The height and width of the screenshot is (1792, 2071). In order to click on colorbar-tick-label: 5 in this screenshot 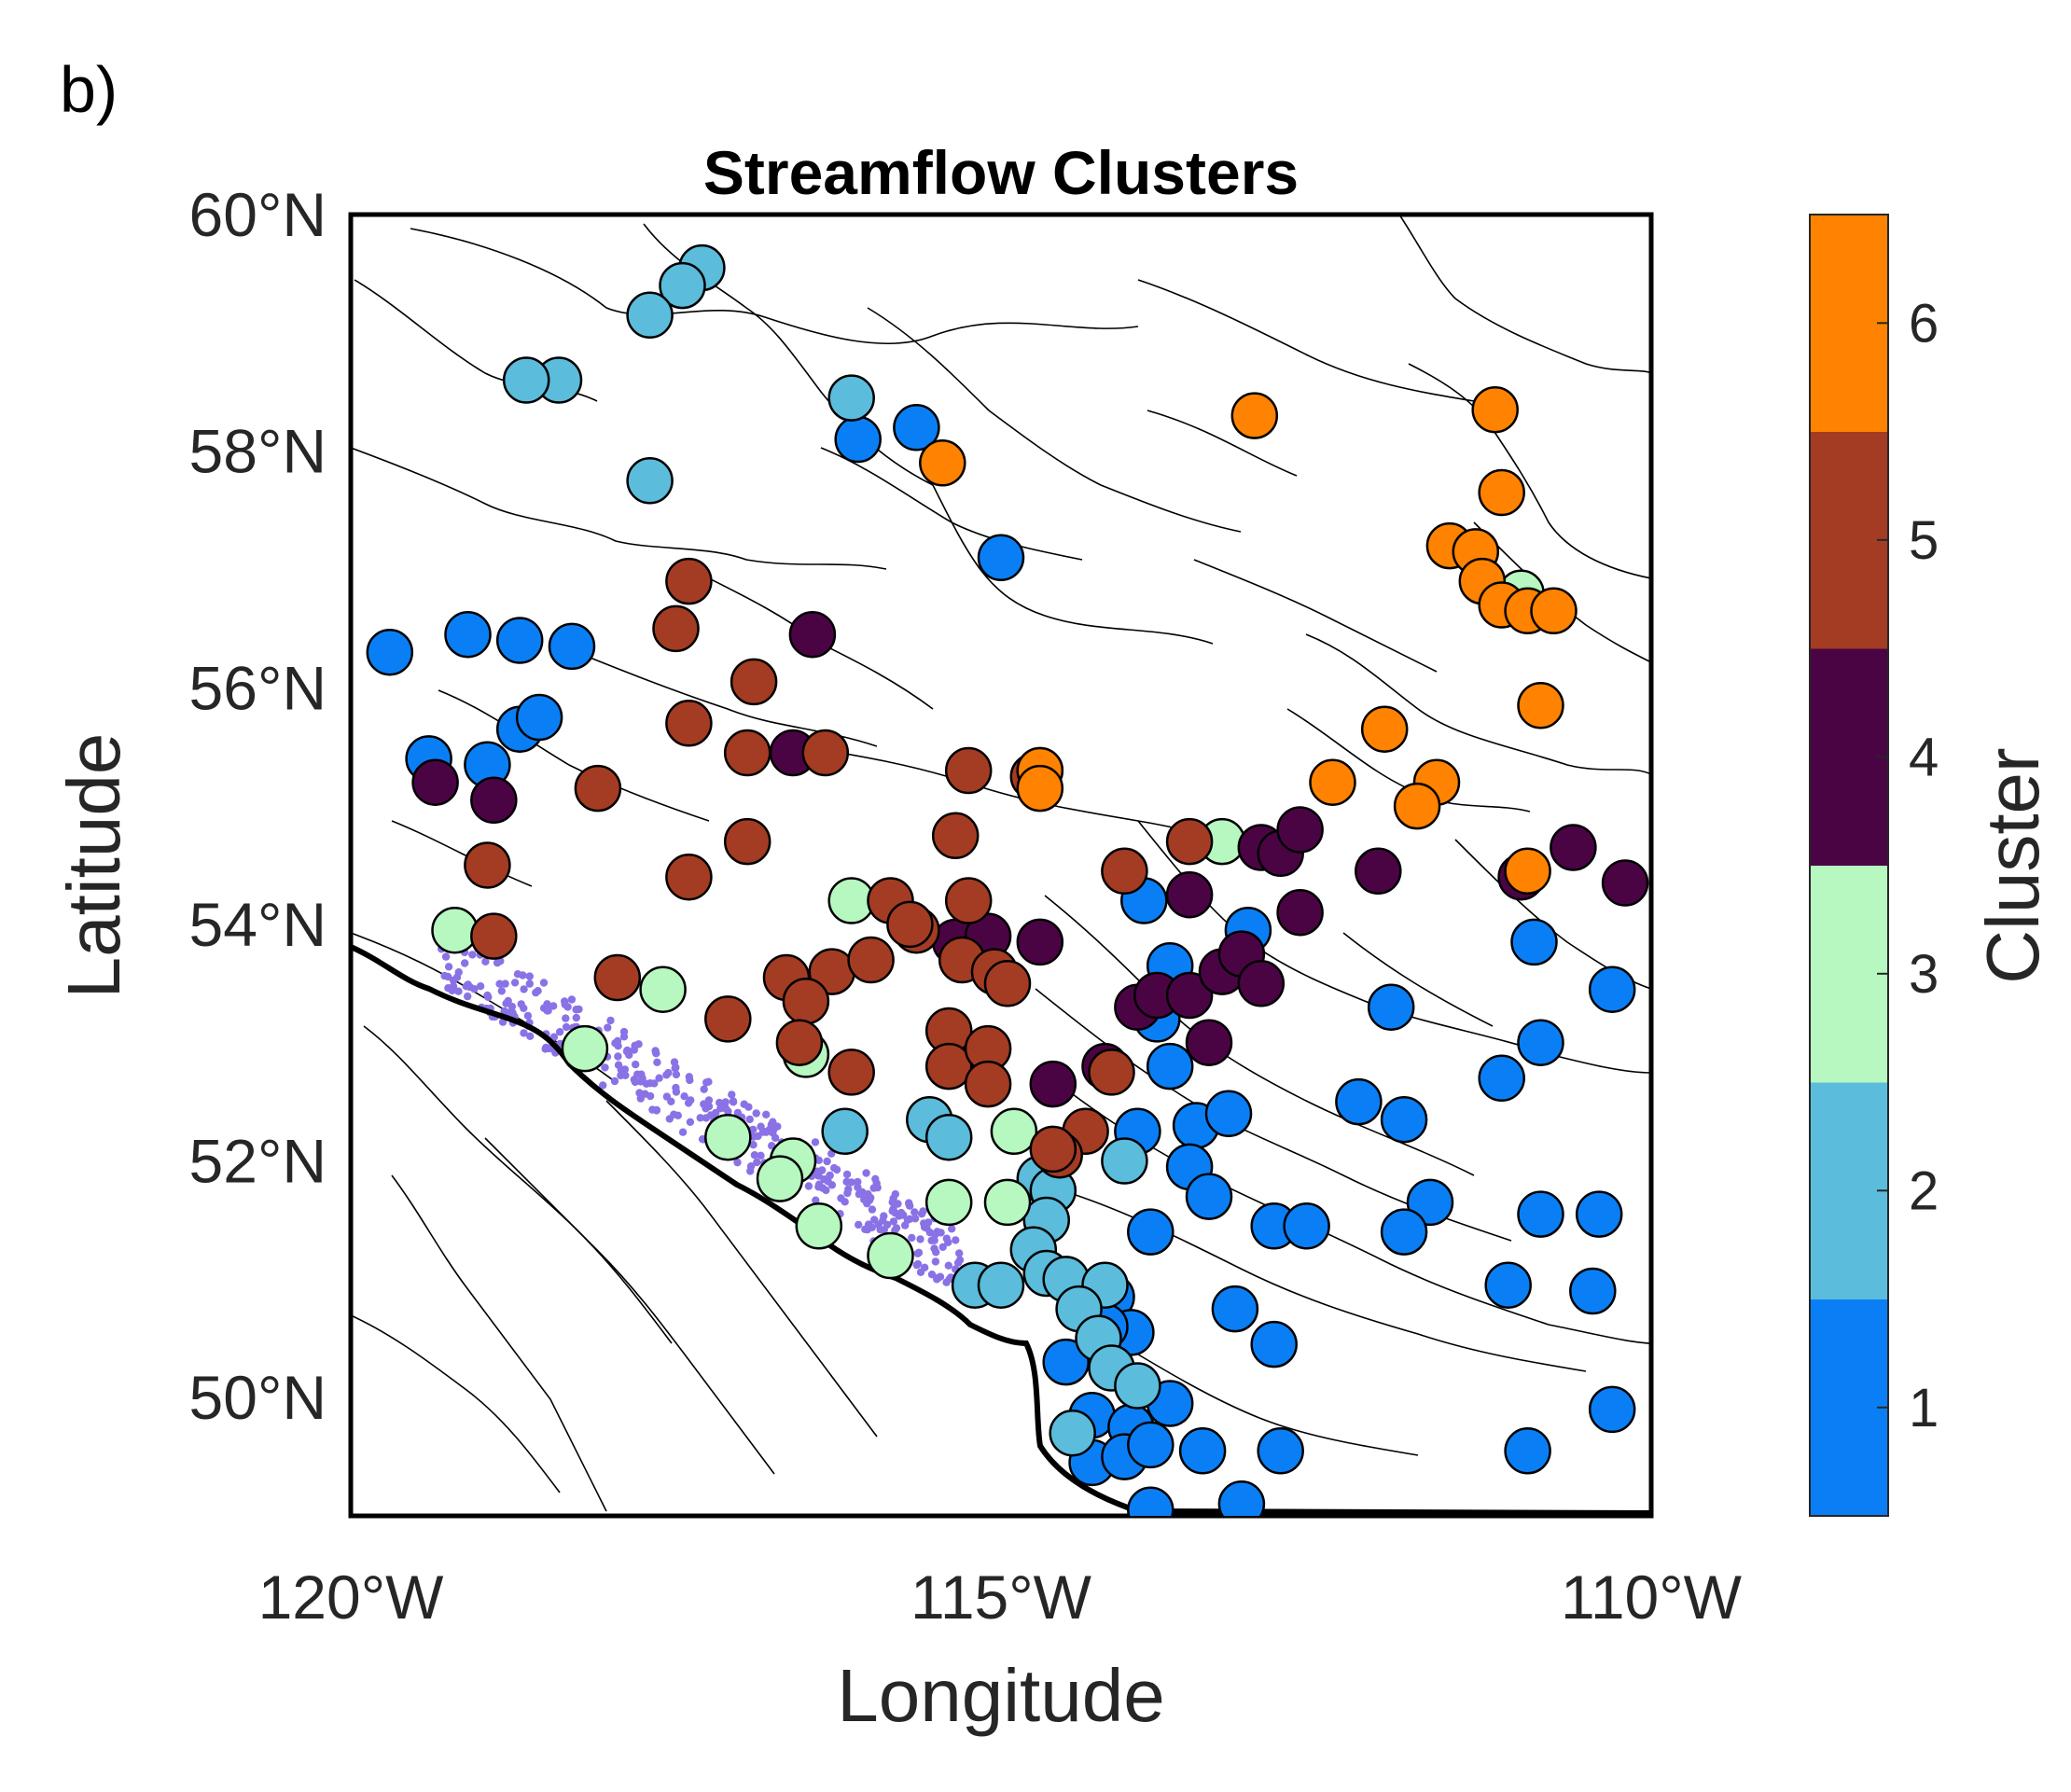, I will do `click(1924, 540)`.